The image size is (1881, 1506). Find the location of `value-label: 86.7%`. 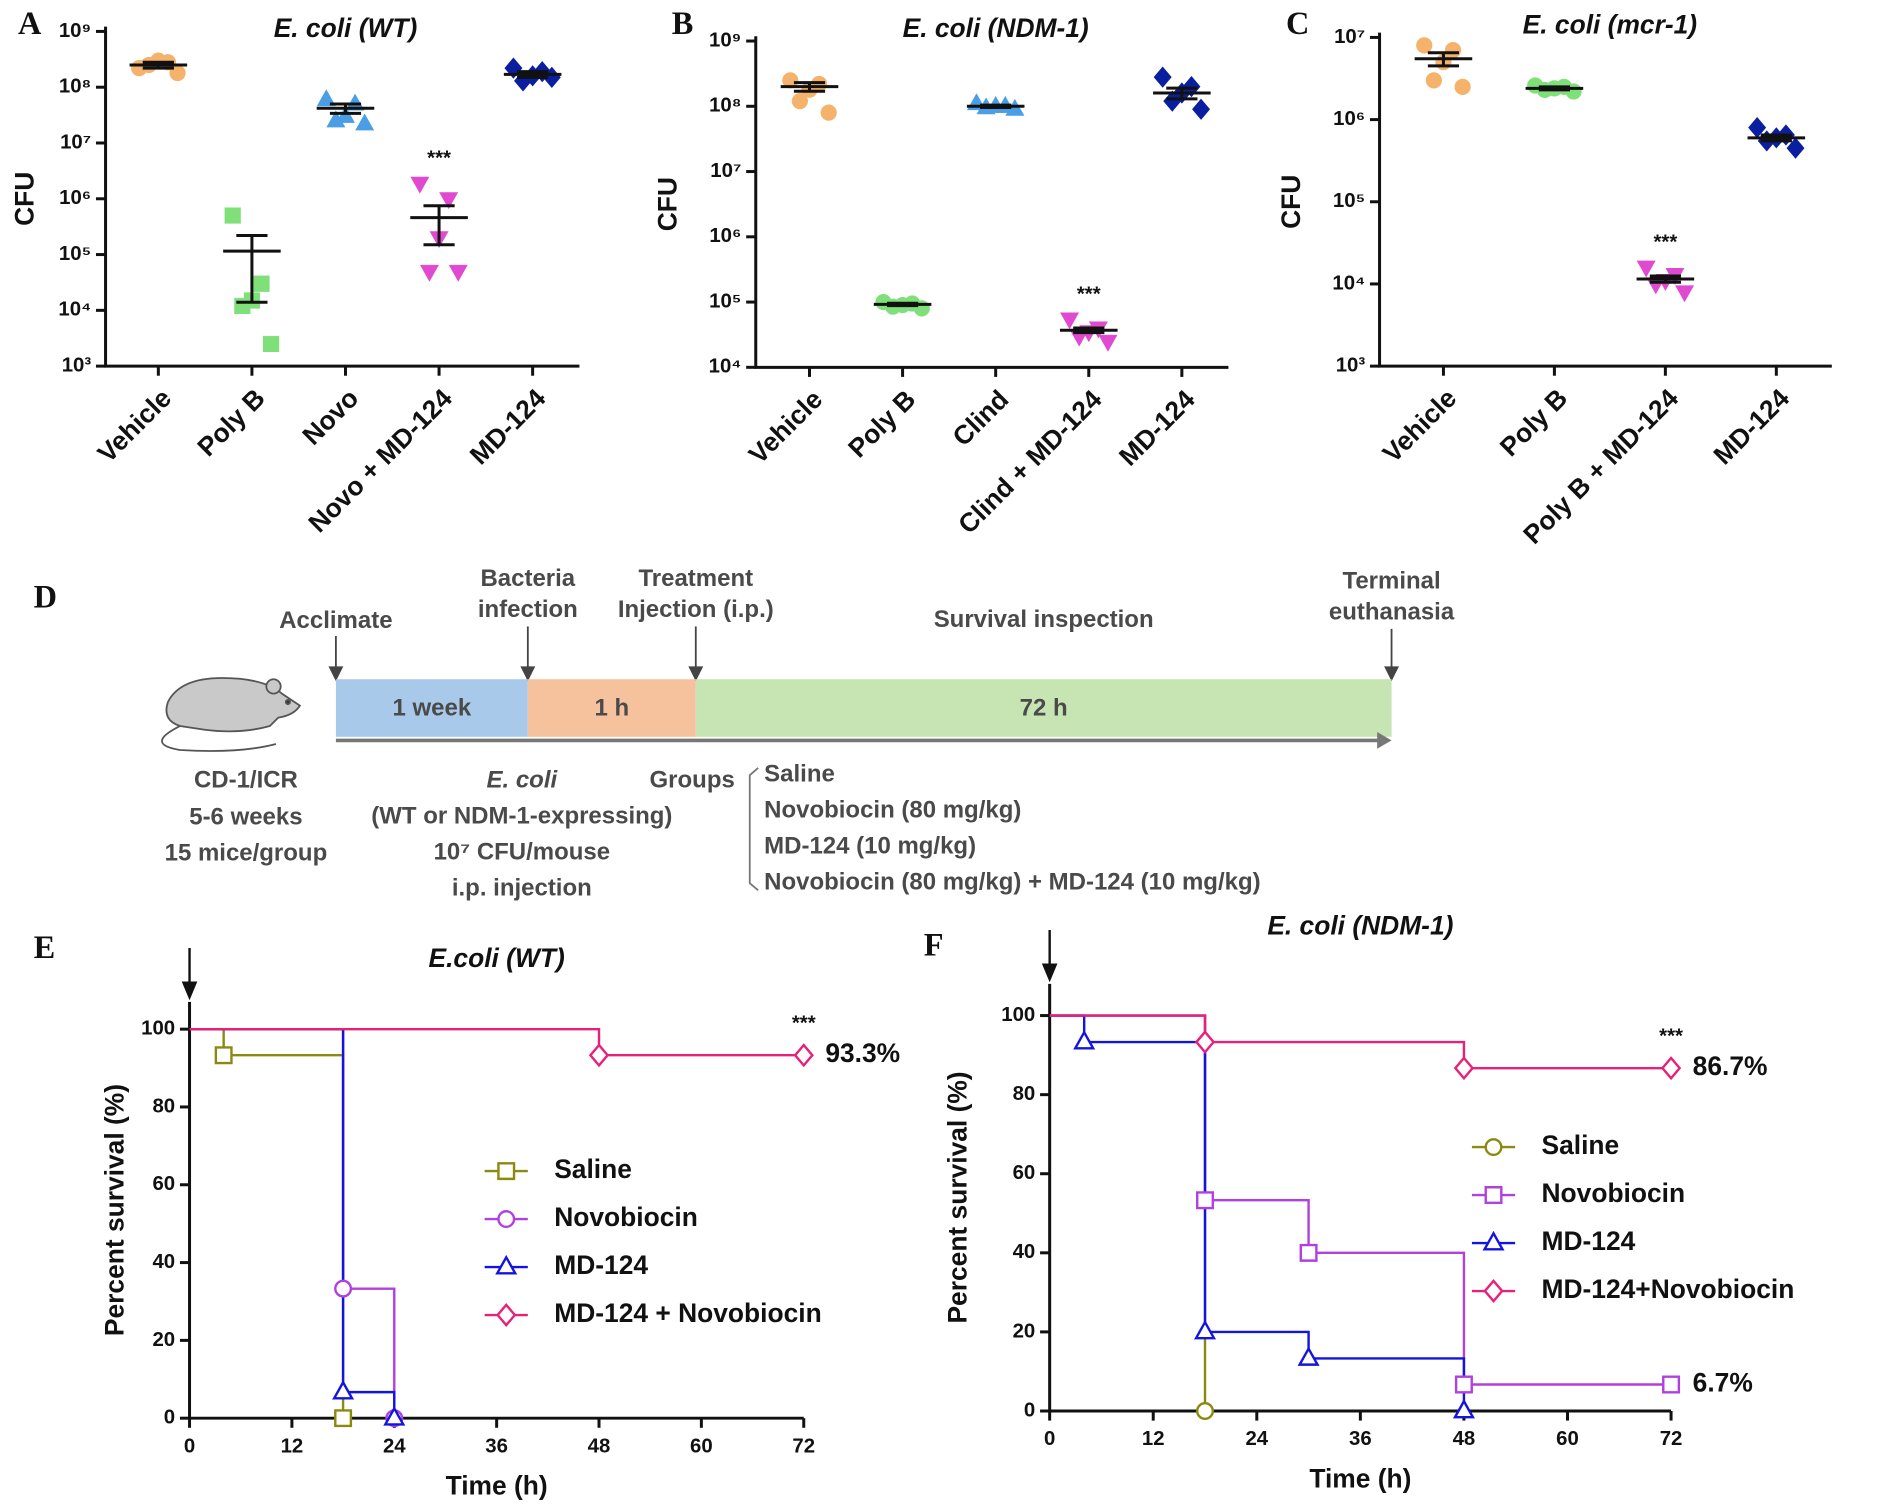

value-label: 86.7% is located at coordinates (1730, 1066).